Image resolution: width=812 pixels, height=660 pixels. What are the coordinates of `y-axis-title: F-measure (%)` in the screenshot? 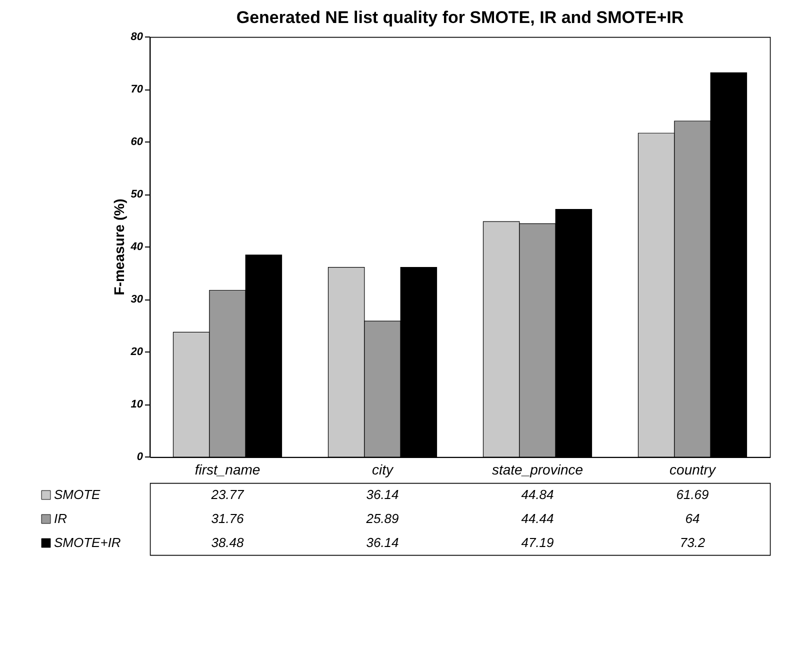 It's located at (118, 247).